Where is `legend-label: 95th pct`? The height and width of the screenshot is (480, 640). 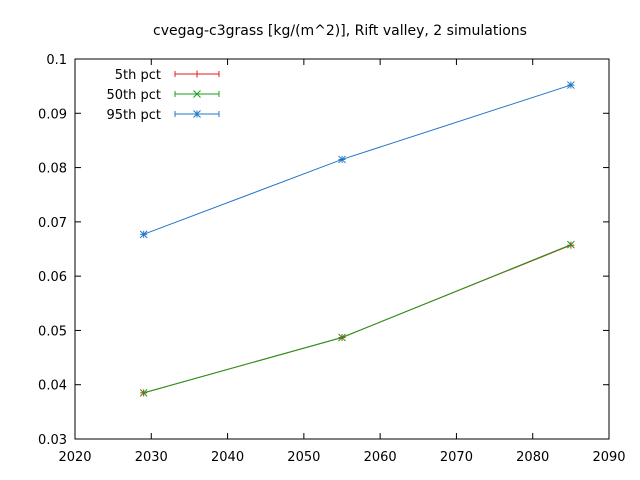
legend-label: 95th pct is located at coordinates (133, 115).